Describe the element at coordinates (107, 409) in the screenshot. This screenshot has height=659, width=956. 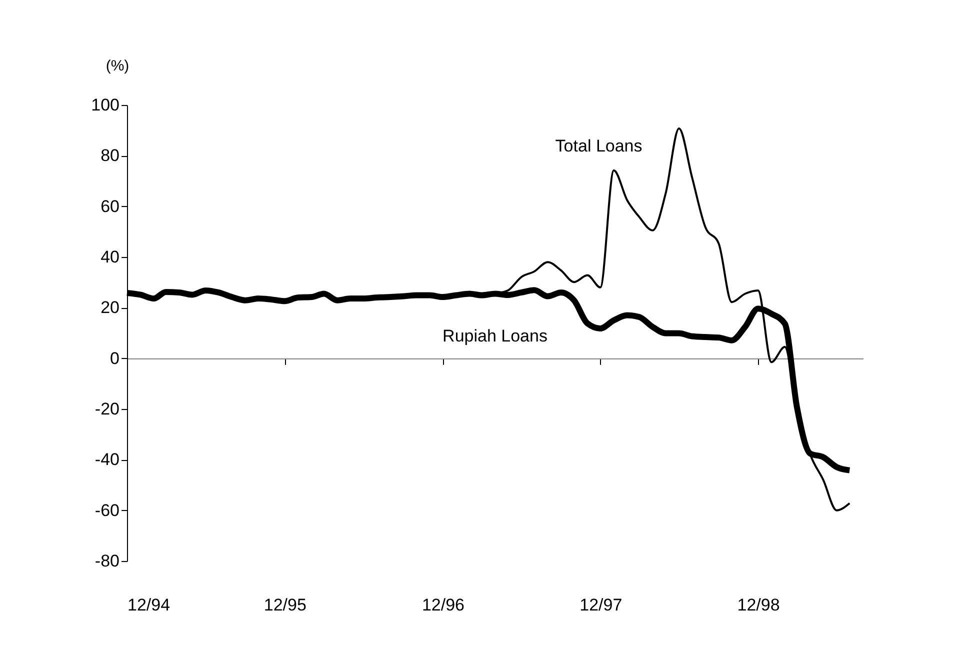
I see `y-tick-label: -20` at that location.